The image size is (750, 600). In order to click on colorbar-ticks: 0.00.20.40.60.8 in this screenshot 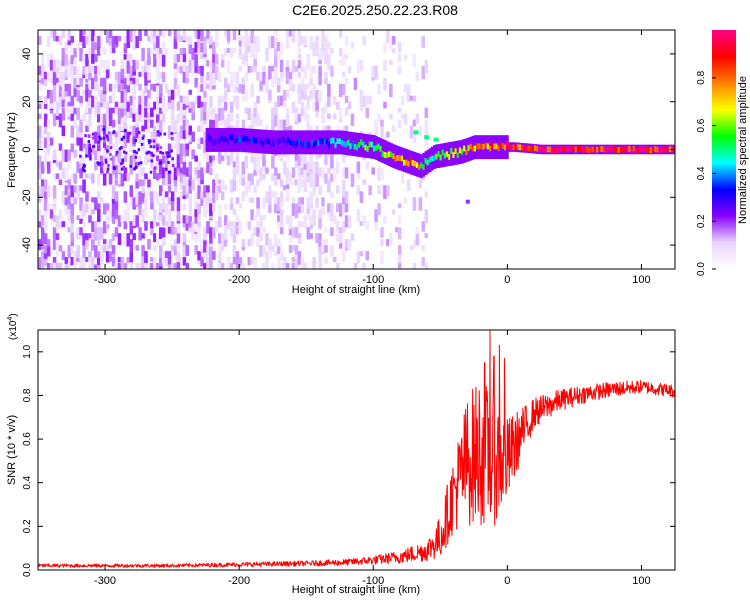, I will do `click(706, 173)`.